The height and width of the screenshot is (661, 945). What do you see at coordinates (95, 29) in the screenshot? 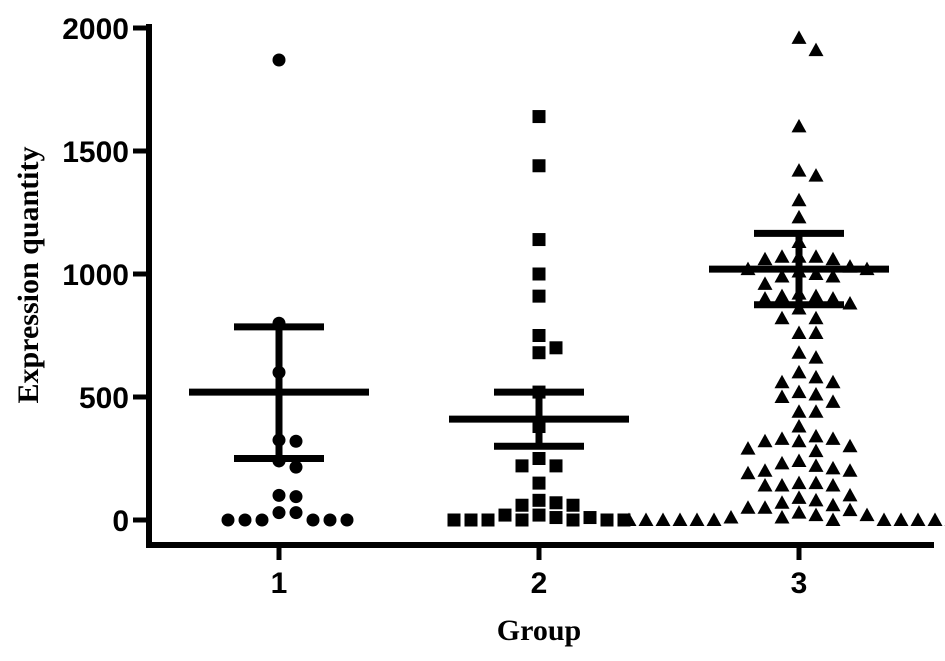
I see `y-tick-label: 2000` at bounding box center [95, 29].